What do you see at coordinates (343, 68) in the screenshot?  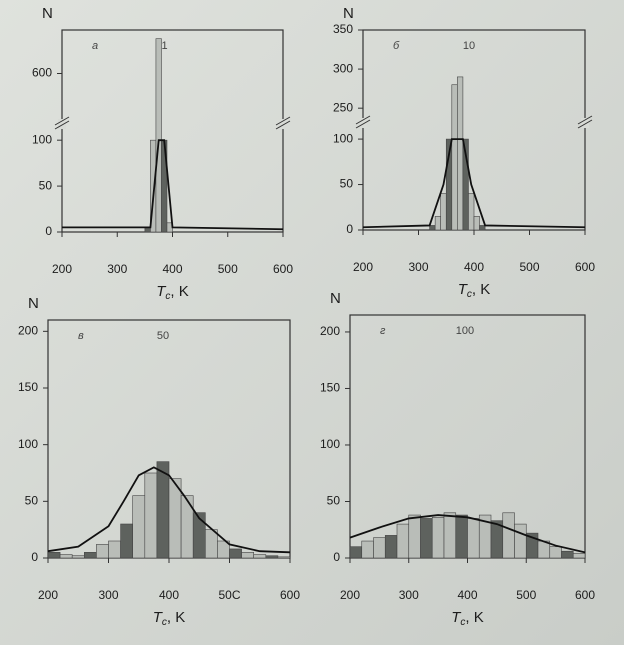 I see `y-tick-label: 300` at bounding box center [343, 68].